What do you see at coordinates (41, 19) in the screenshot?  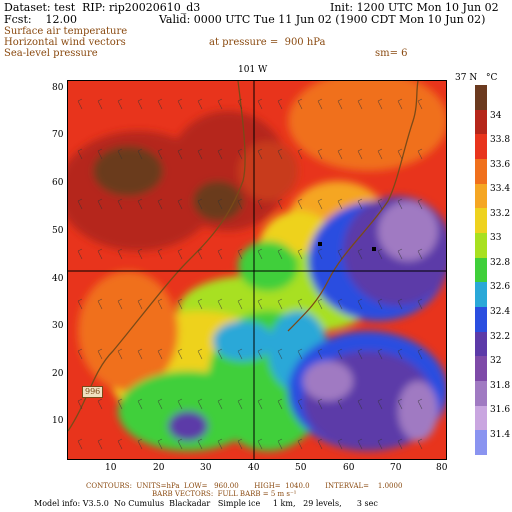 I see `forecast-hour: Fcst: 12.00` at bounding box center [41, 19].